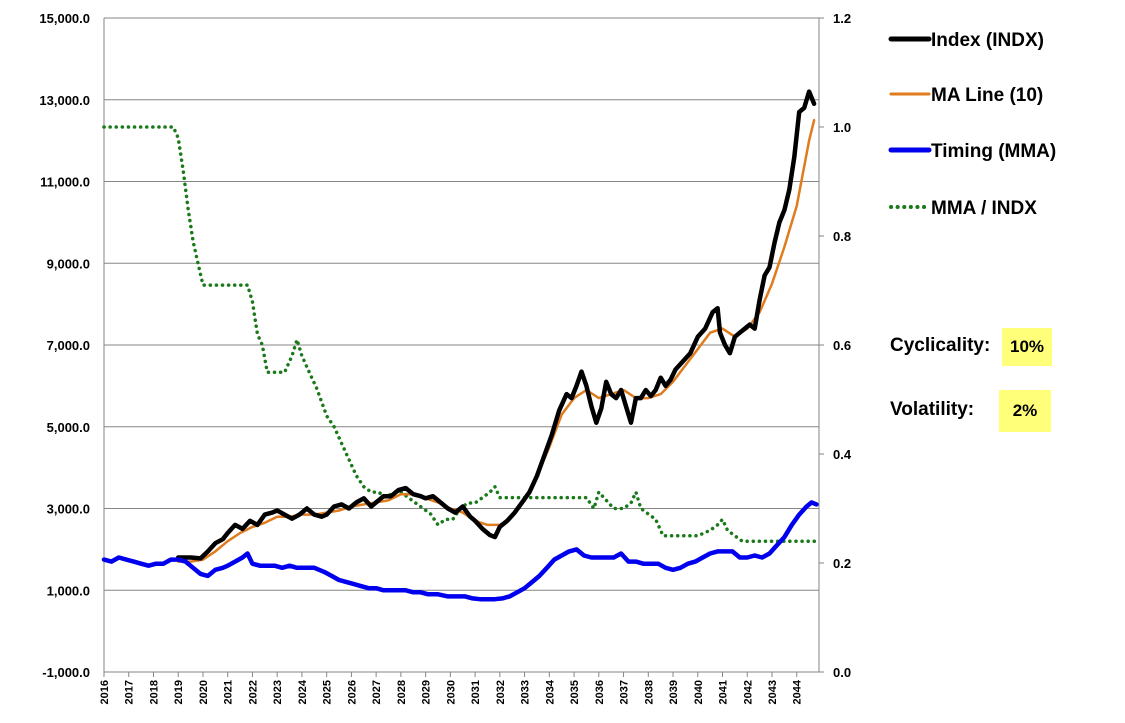  What do you see at coordinates (1025, 411) in the screenshot?
I see `volatility-value: 2%` at bounding box center [1025, 411].